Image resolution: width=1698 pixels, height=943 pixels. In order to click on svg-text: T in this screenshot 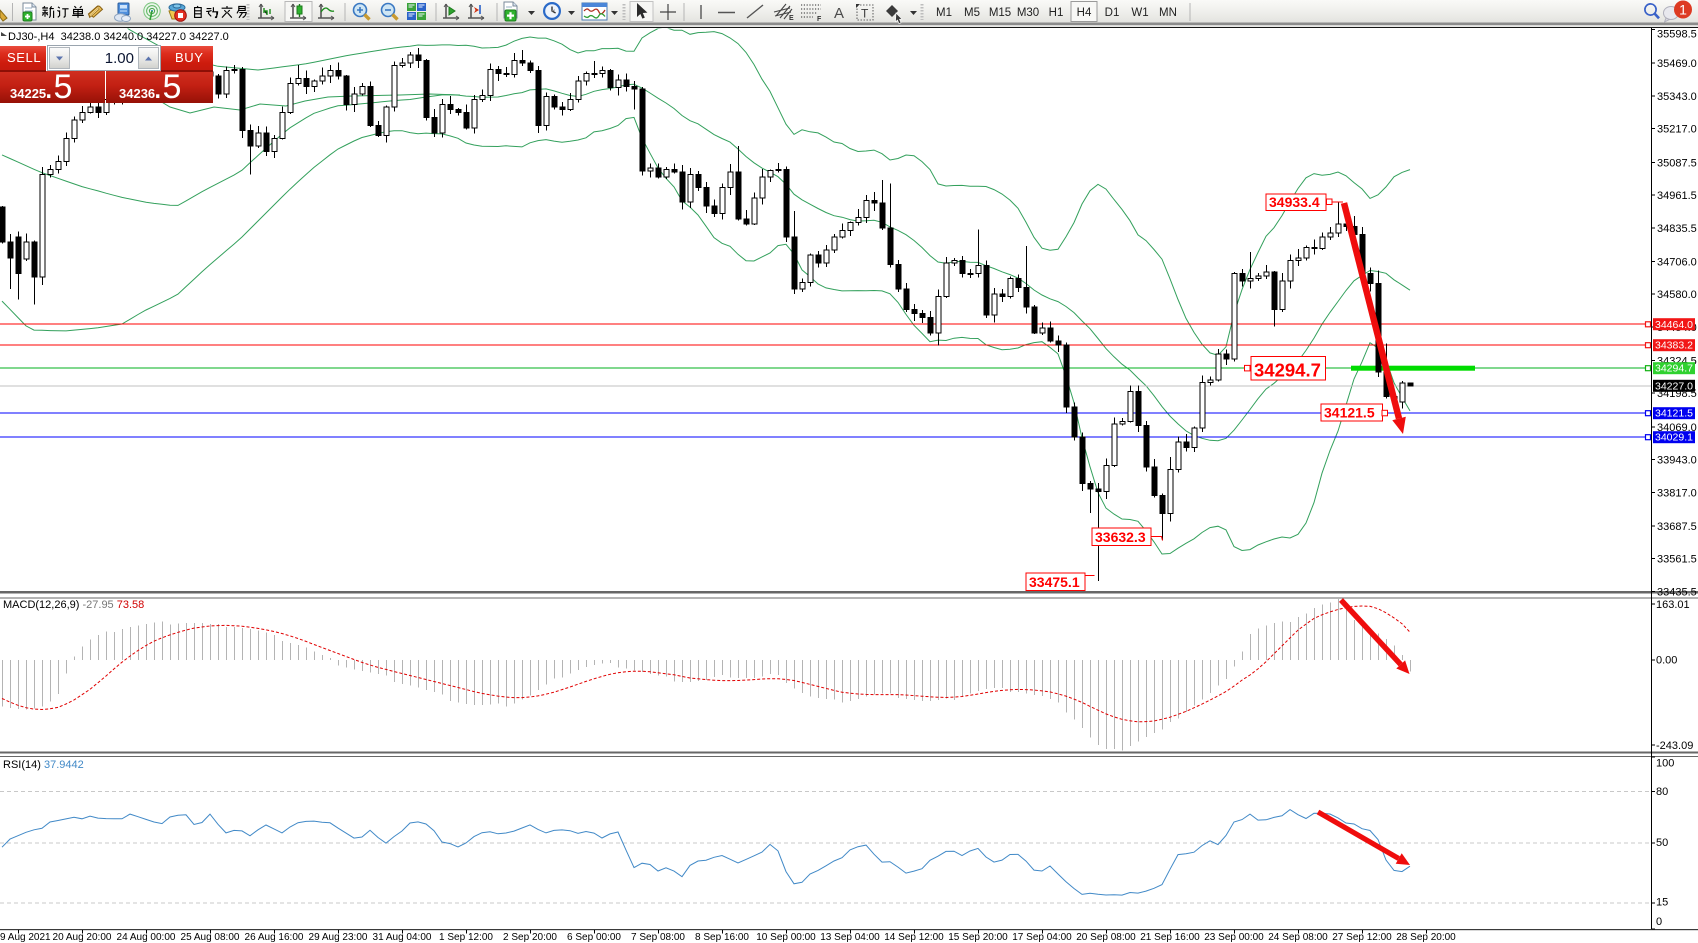, I will do `click(865, 14)`.